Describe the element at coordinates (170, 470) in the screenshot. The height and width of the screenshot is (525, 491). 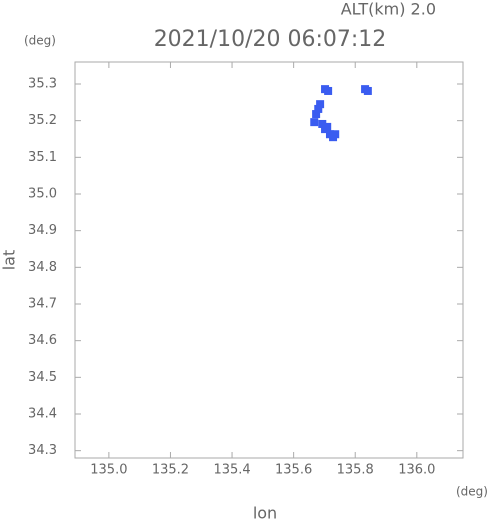
I see `x-tick-label: 135.2` at that location.